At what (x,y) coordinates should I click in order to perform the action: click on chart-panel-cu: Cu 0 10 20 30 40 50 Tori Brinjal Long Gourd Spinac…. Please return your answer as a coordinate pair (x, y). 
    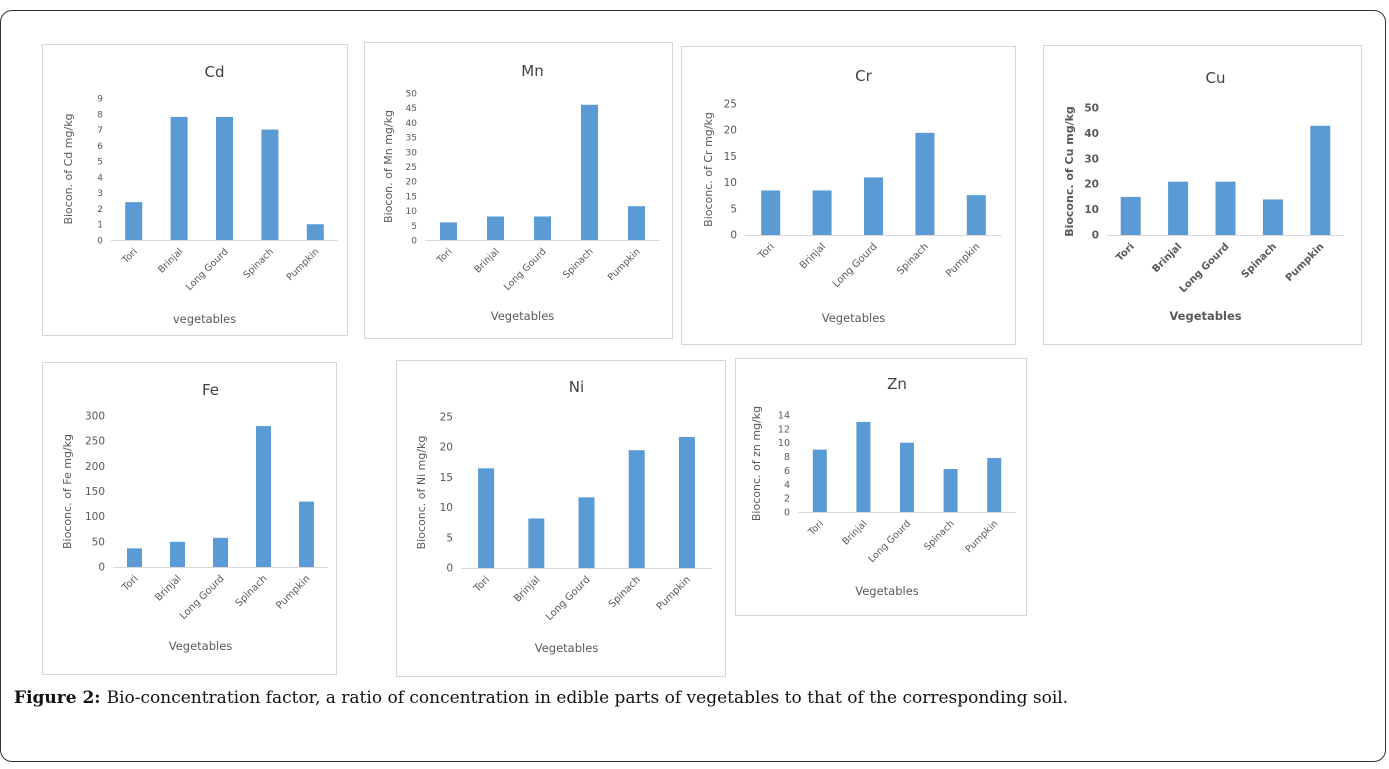
    Looking at the image, I should click on (1202, 195).